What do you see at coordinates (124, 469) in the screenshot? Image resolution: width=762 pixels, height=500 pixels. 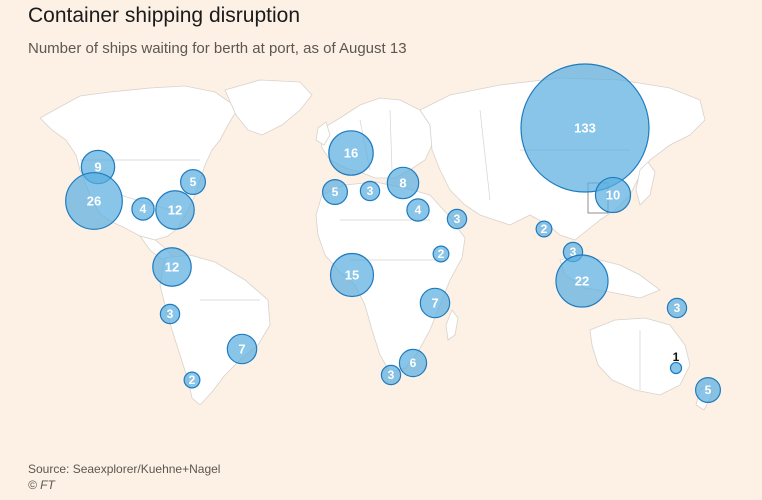 I see `source-note: Source: Seaexplorer/Kuehne+Nagel` at bounding box center [124, 469].